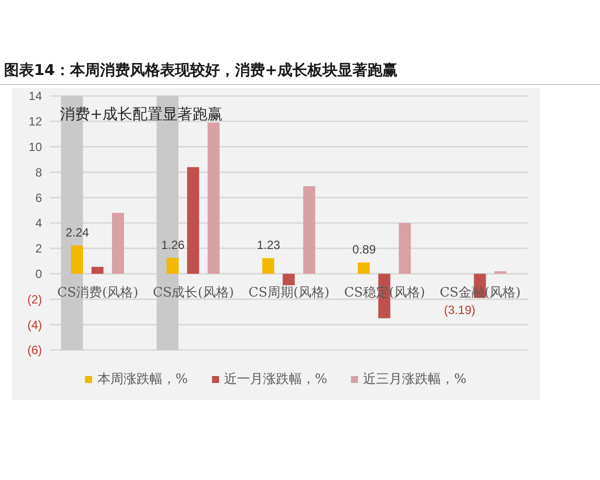 The width and height of the screenshot is (600, 480). I want to click on legend-label: 近三月涨跌幅，%, so click(415, 379).